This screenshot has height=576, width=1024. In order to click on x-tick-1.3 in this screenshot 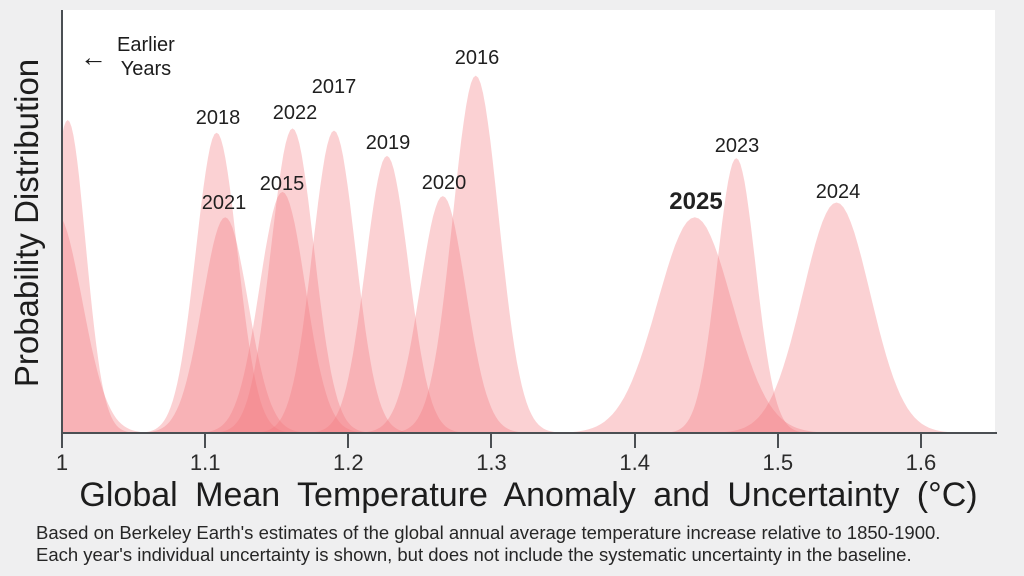, I will do `click(491, 441)`.